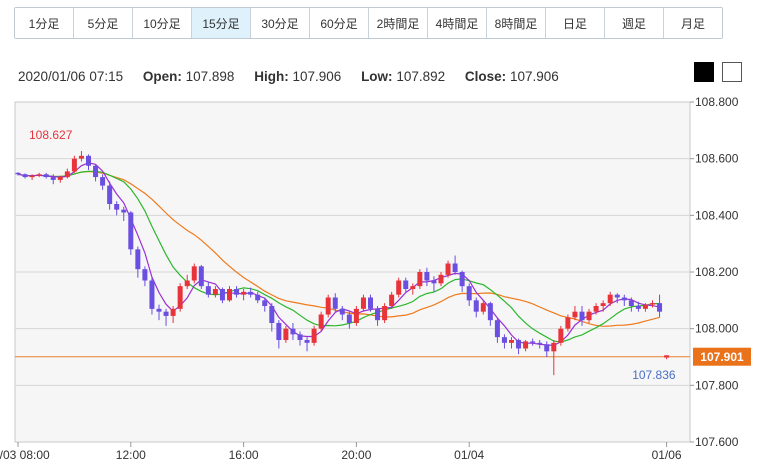  Describe the element at coordinates (732, 72) in the screenshot. I see `light-theme-button` at that location.